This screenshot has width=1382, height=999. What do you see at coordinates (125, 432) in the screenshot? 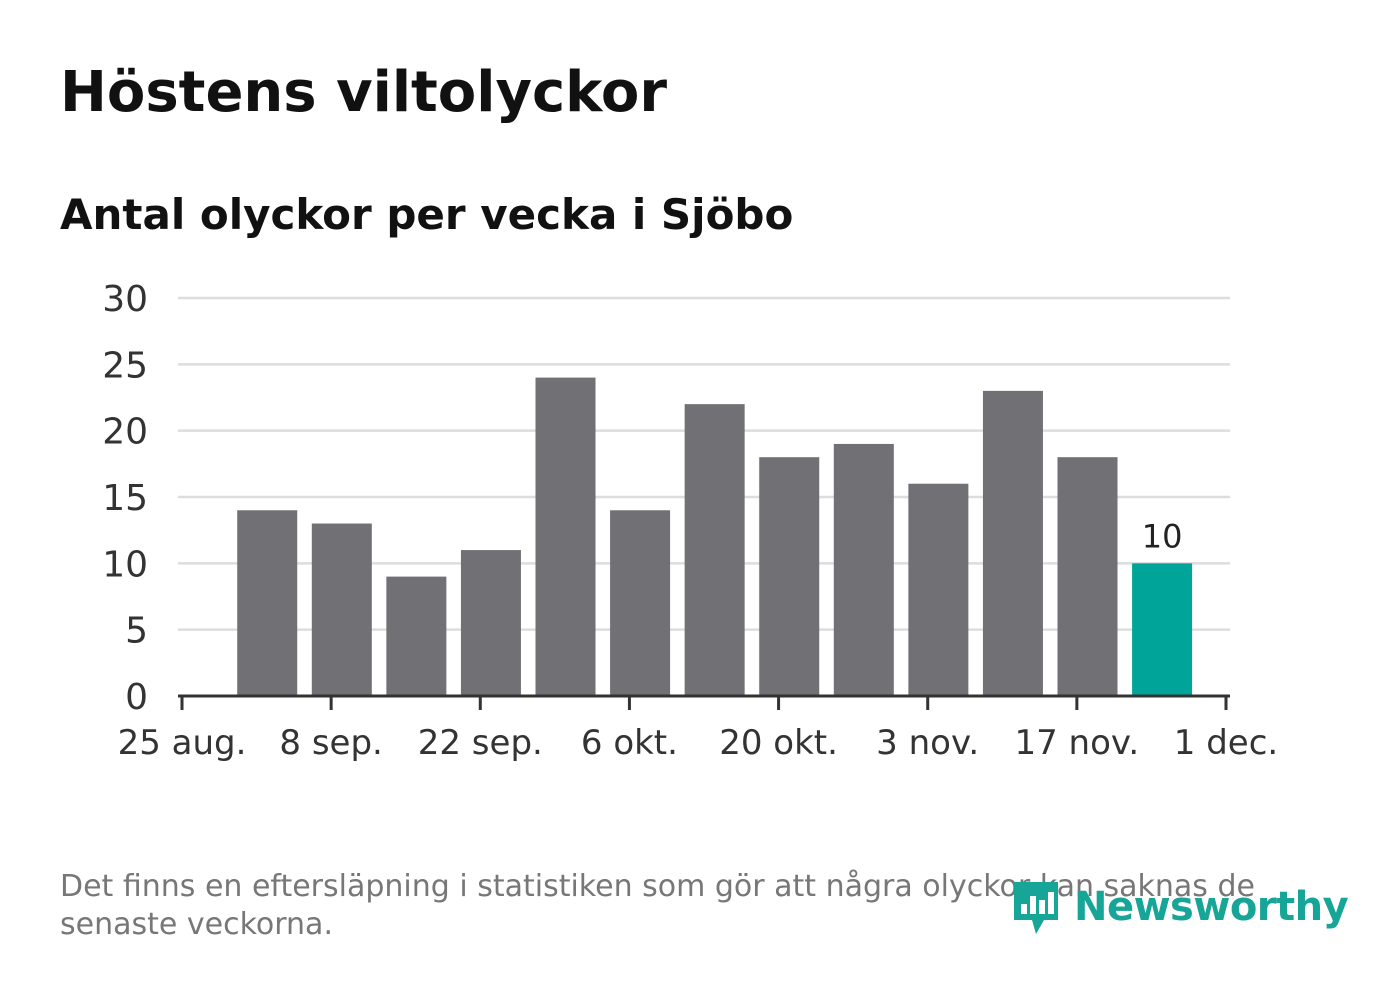
I see `y-tick-label: 20` at bounding box center [125, 432].